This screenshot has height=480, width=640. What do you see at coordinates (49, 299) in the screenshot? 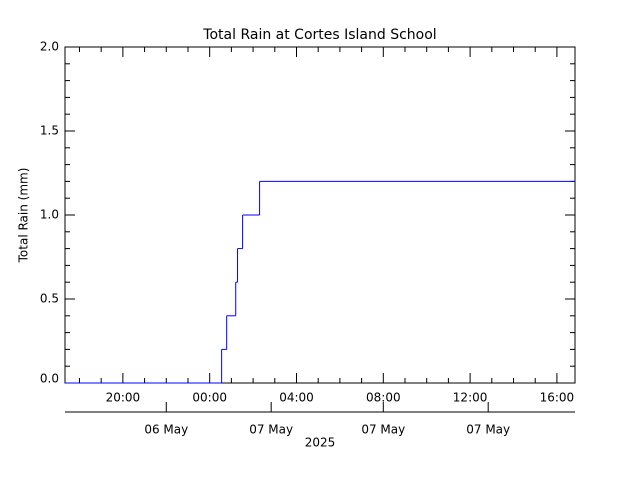
I see `y-tick-label: 0.5` at bounding box center [49, 299].